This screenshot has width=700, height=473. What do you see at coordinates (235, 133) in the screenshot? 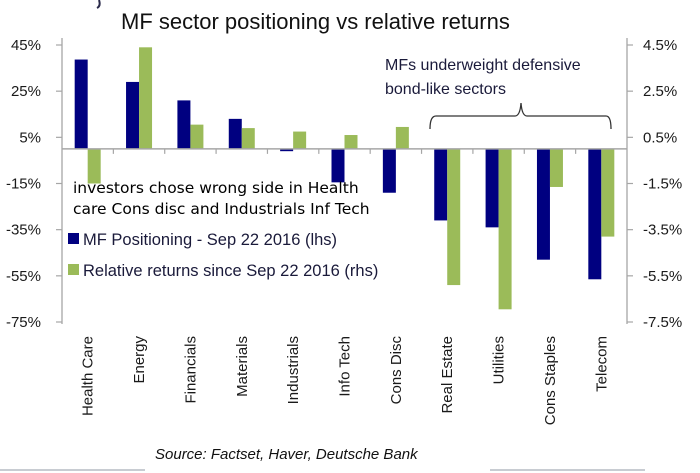
I see `bar-mf-positioning-materials` at bounding box center [235, 133].